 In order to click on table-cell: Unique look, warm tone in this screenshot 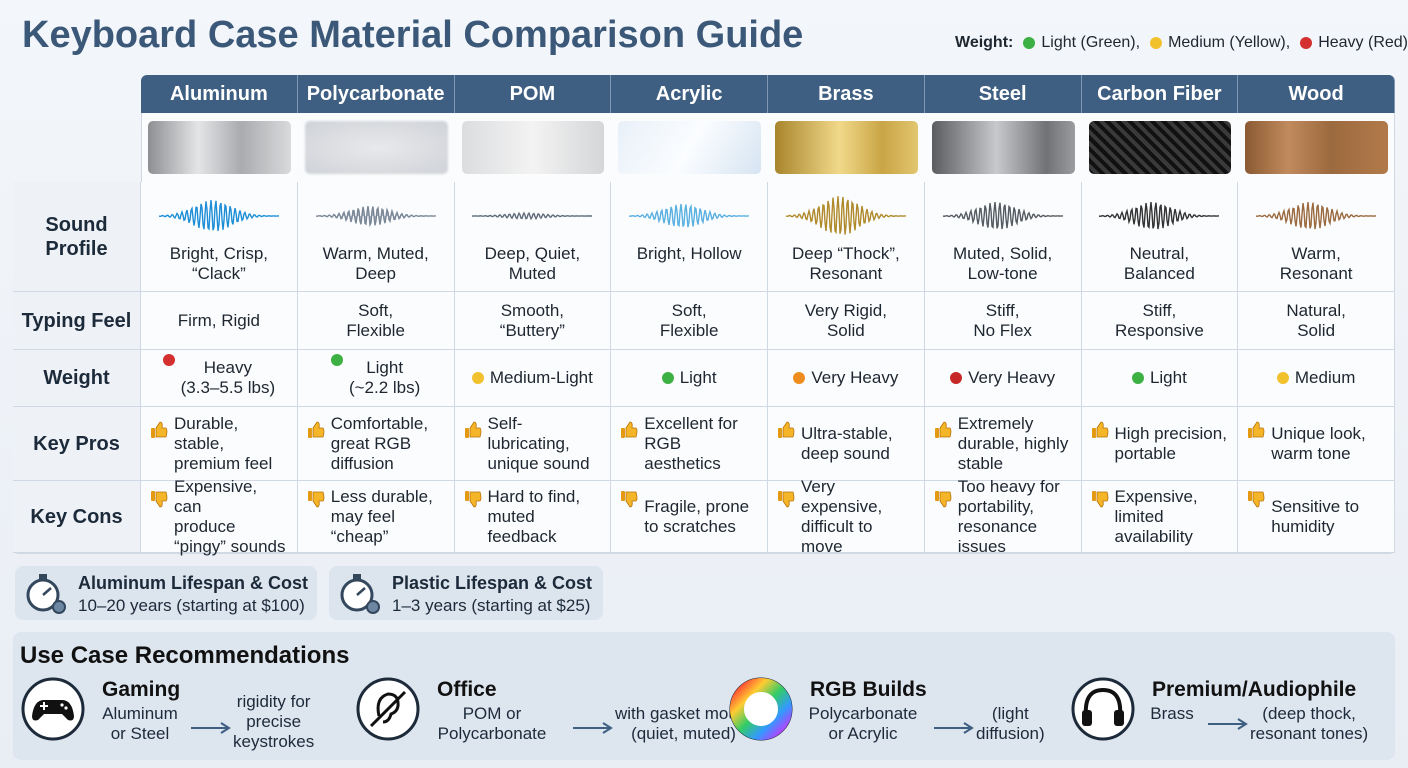, I will do `click(1316, 444)`.